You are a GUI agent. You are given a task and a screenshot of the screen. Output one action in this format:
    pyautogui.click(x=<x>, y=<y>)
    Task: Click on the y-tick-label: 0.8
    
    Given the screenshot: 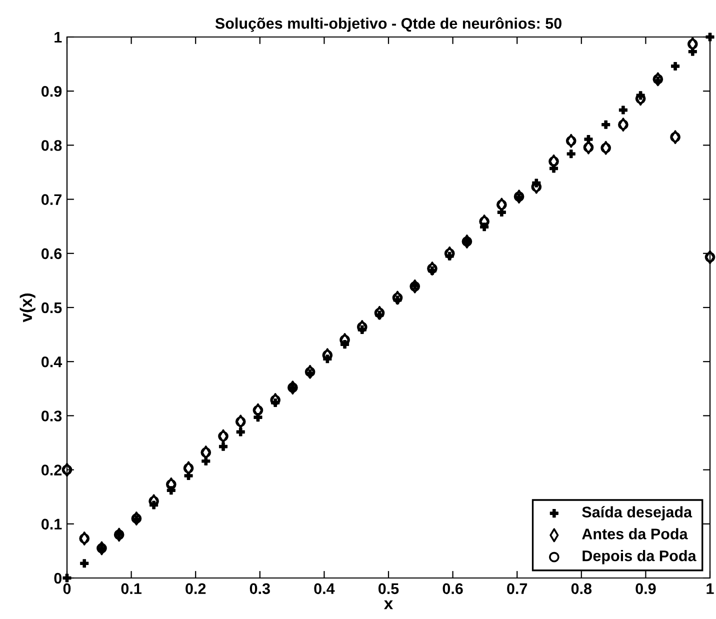 What is the action you would take?
    pyautogui.click(x=52, y=145)
    